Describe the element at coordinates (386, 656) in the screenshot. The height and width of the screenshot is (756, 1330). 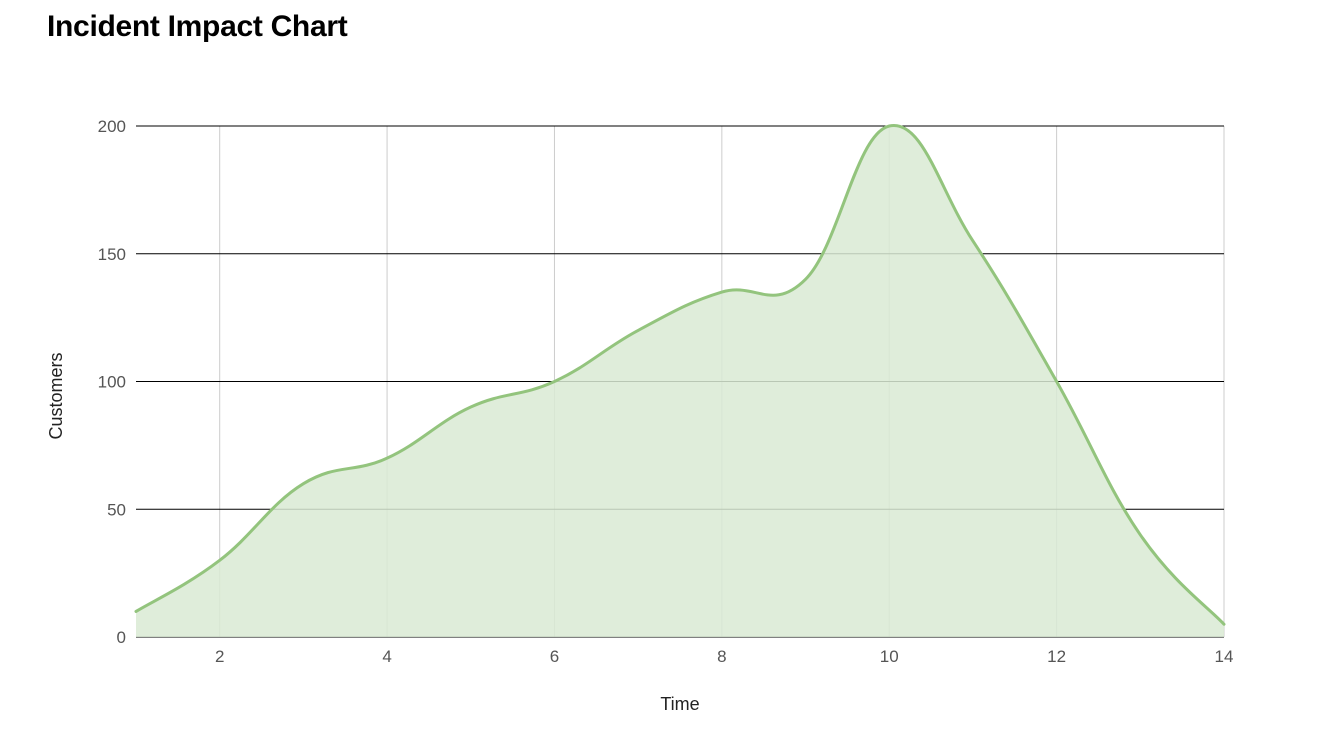
I see `x-tick-label: 4` at that location.